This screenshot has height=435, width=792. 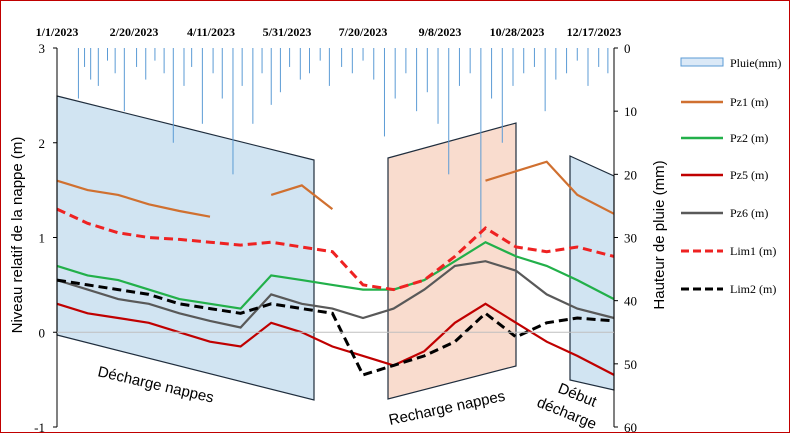 What do you see at coordinates (287, 32) in the screenshot?
I see `x-tick-label: 5/31/2023` at bounding box center [287, 32].